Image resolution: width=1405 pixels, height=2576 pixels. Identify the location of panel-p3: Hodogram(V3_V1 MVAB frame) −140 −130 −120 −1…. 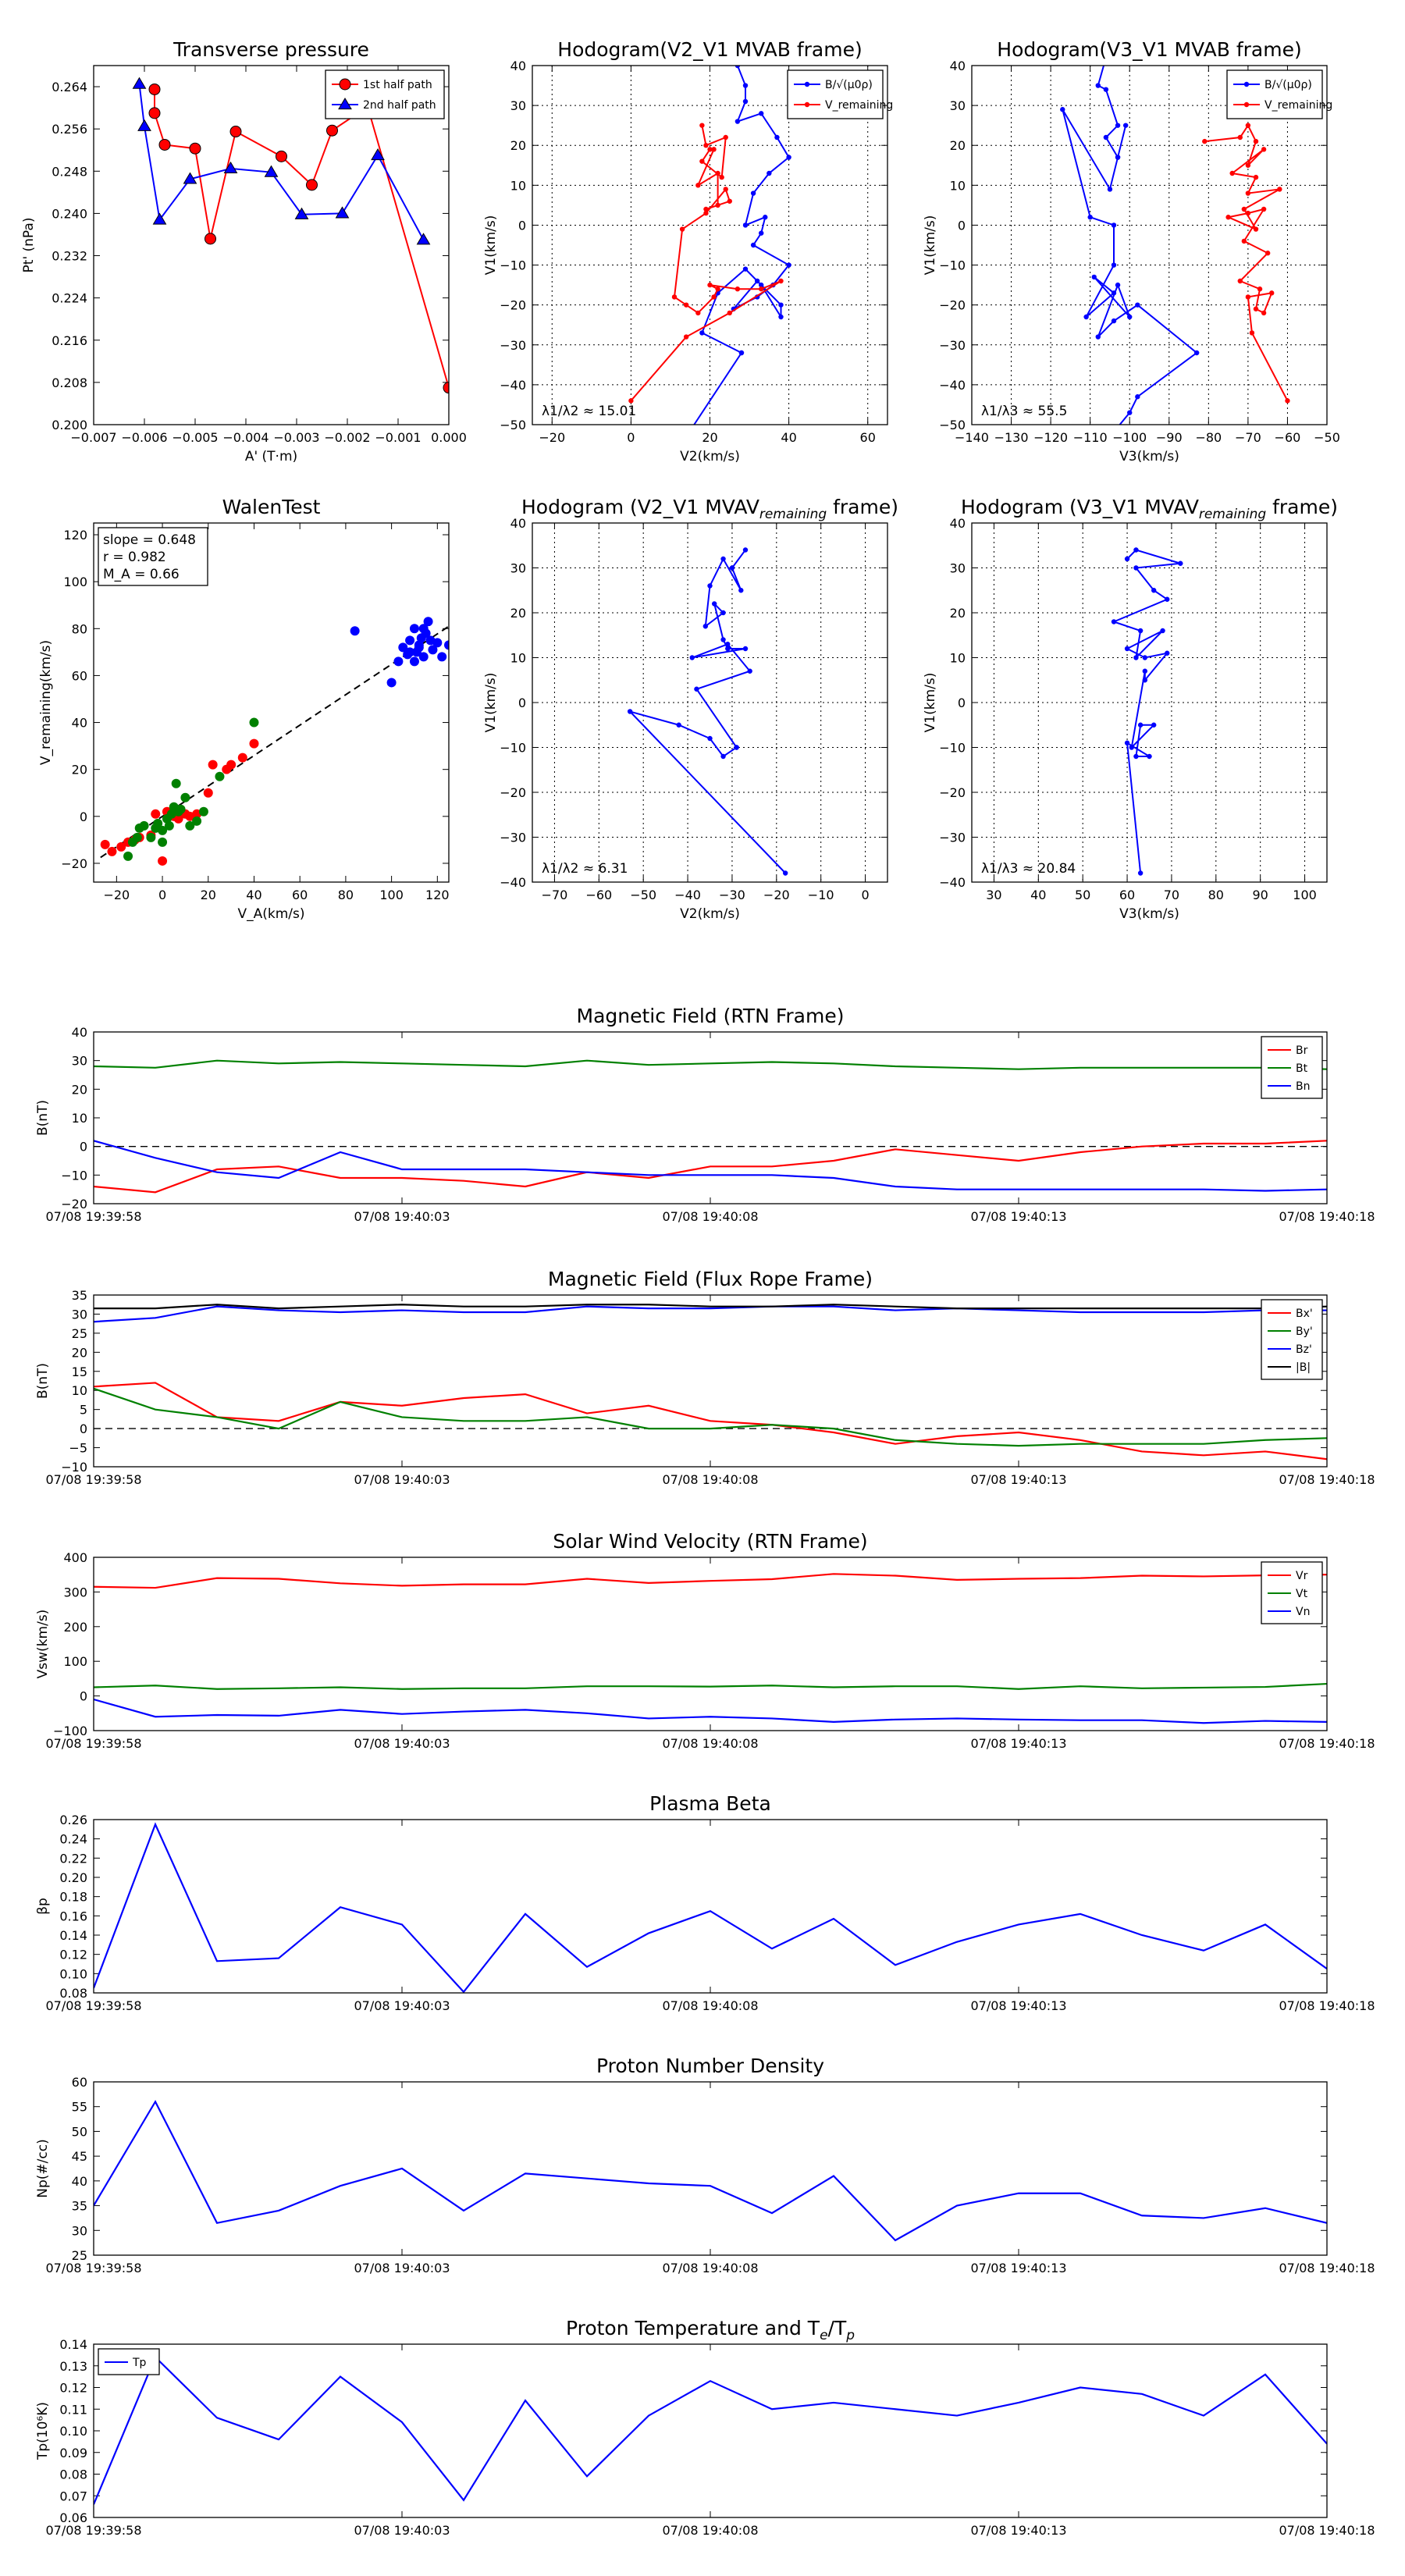
(1132, 251).